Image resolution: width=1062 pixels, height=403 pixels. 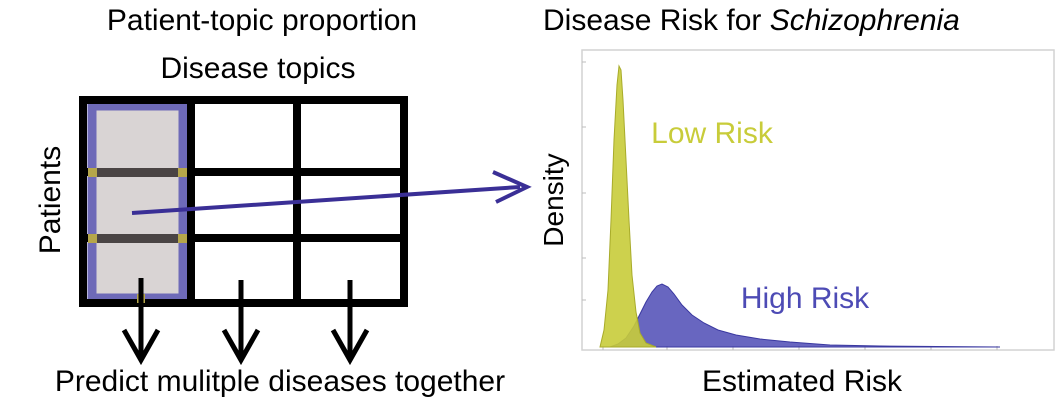 I want to click on x-axis-label: Estimated Risk, so click(x=802, y=381).